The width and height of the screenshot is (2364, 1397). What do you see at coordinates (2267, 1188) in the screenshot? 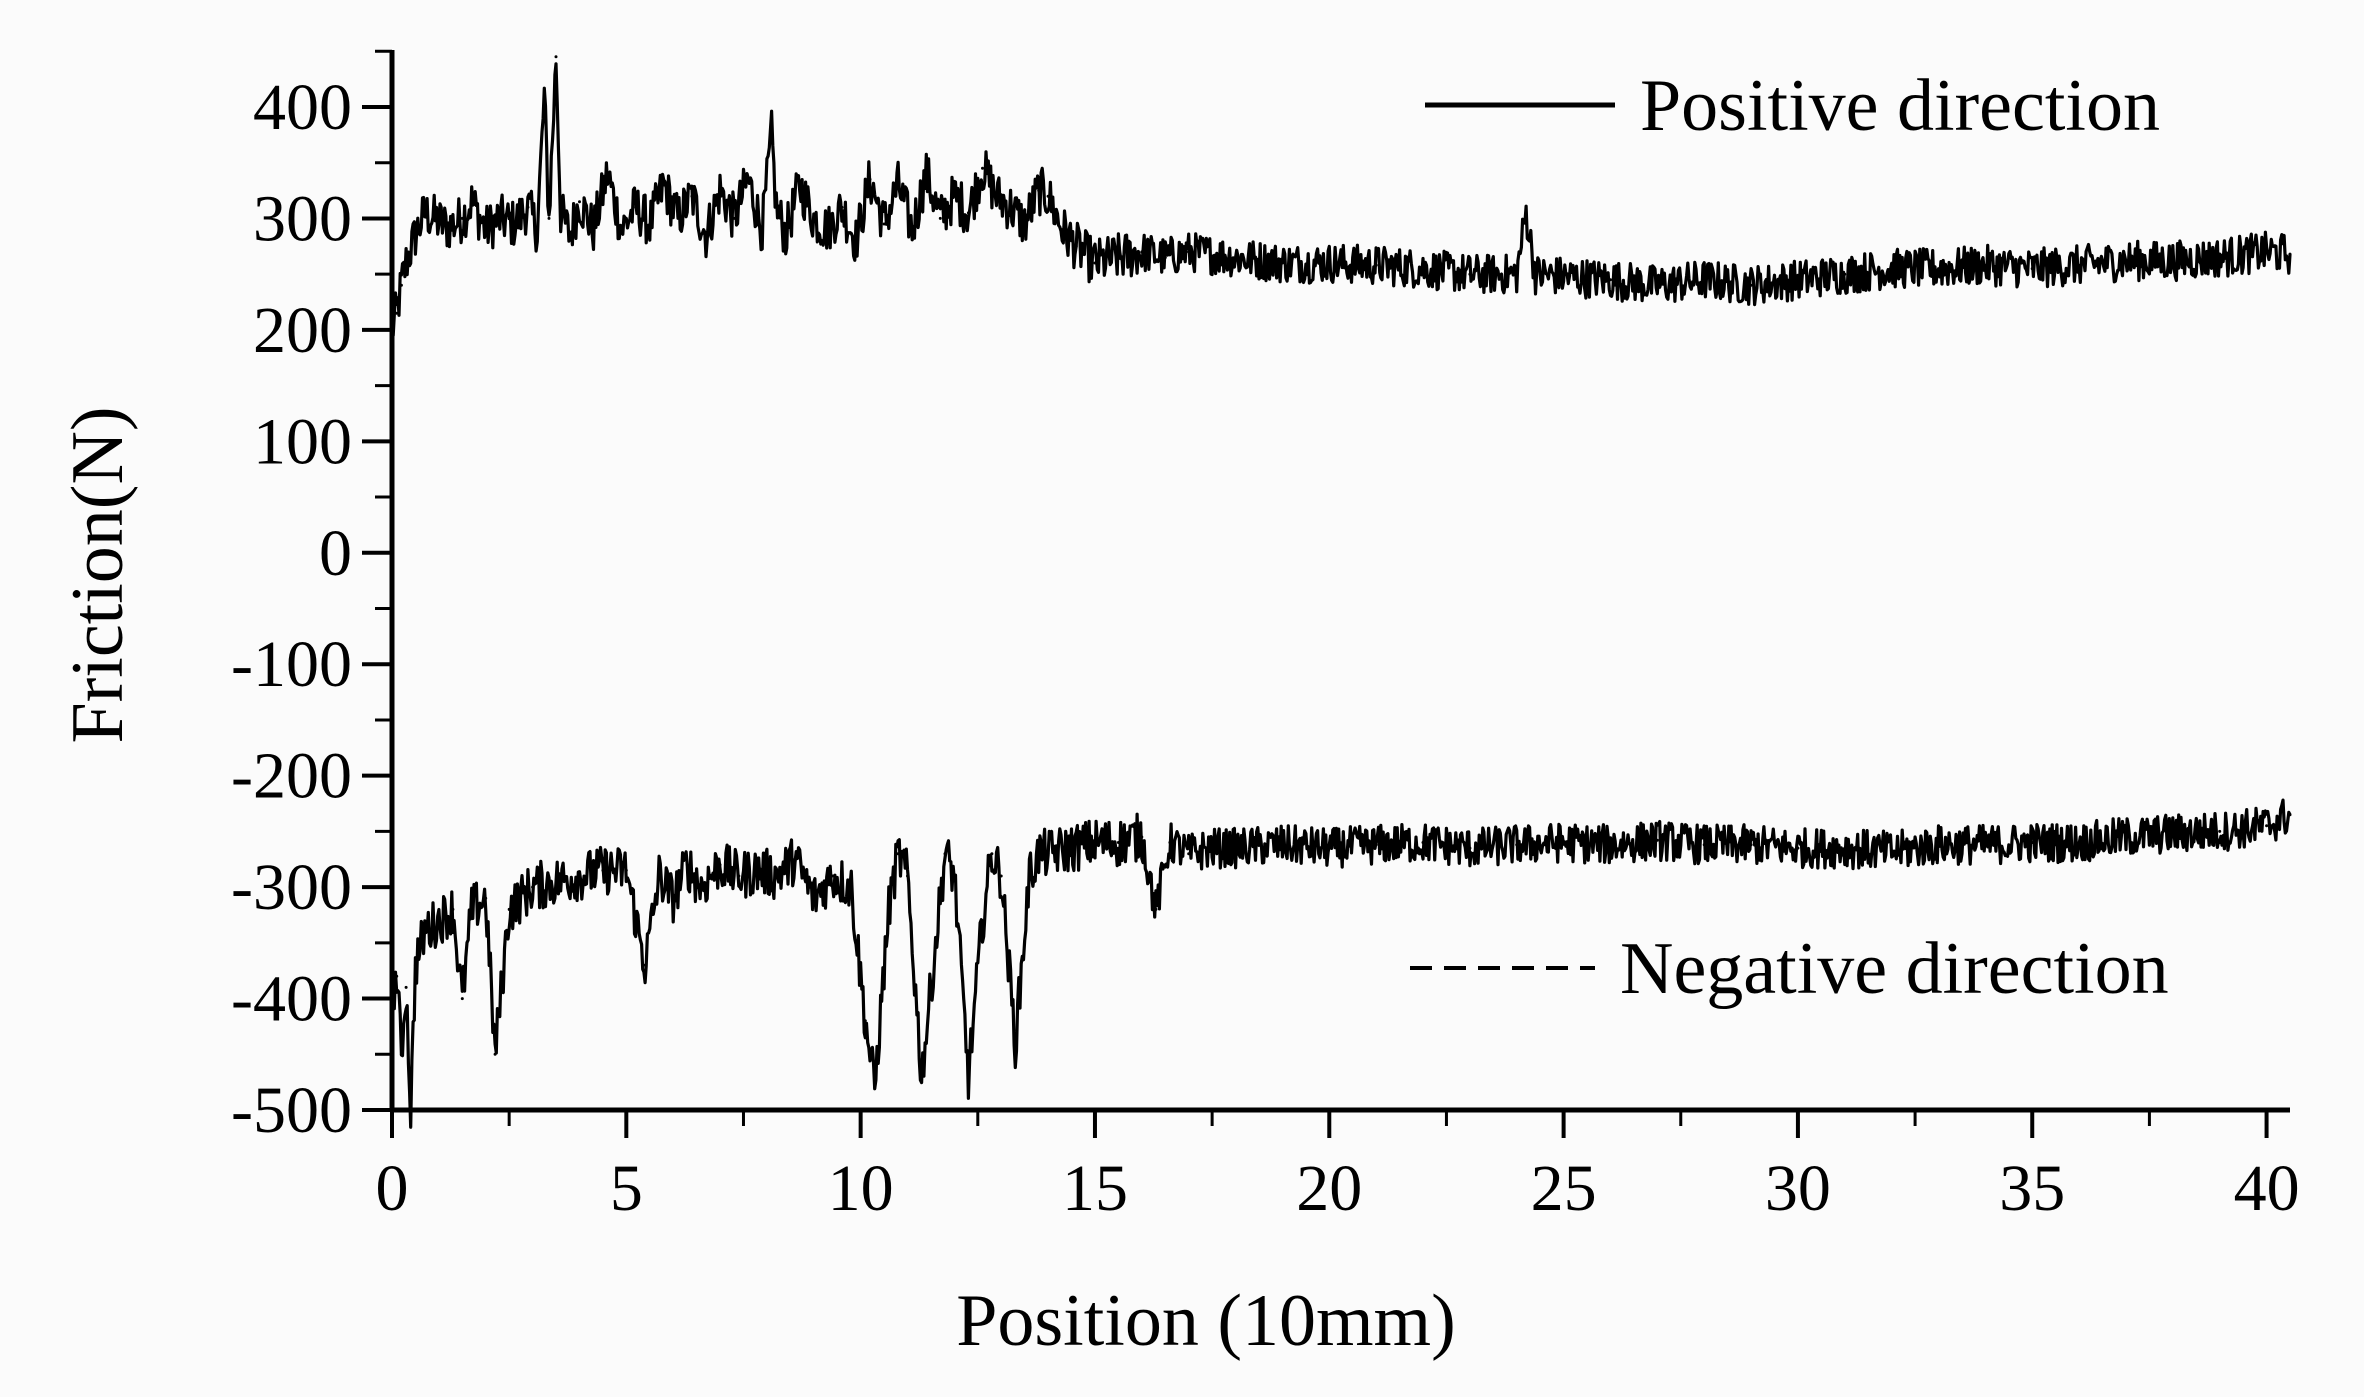
I see `x-tick-label: 40` at bounding box center [2267, 1188].